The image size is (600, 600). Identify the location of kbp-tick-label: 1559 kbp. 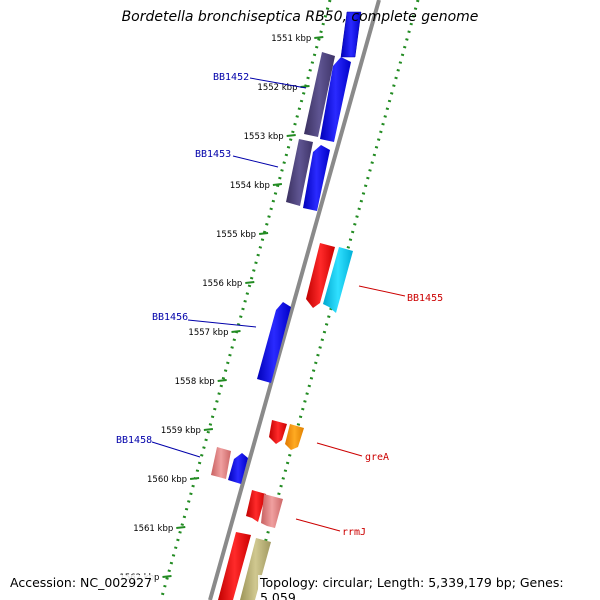
(181, 431).